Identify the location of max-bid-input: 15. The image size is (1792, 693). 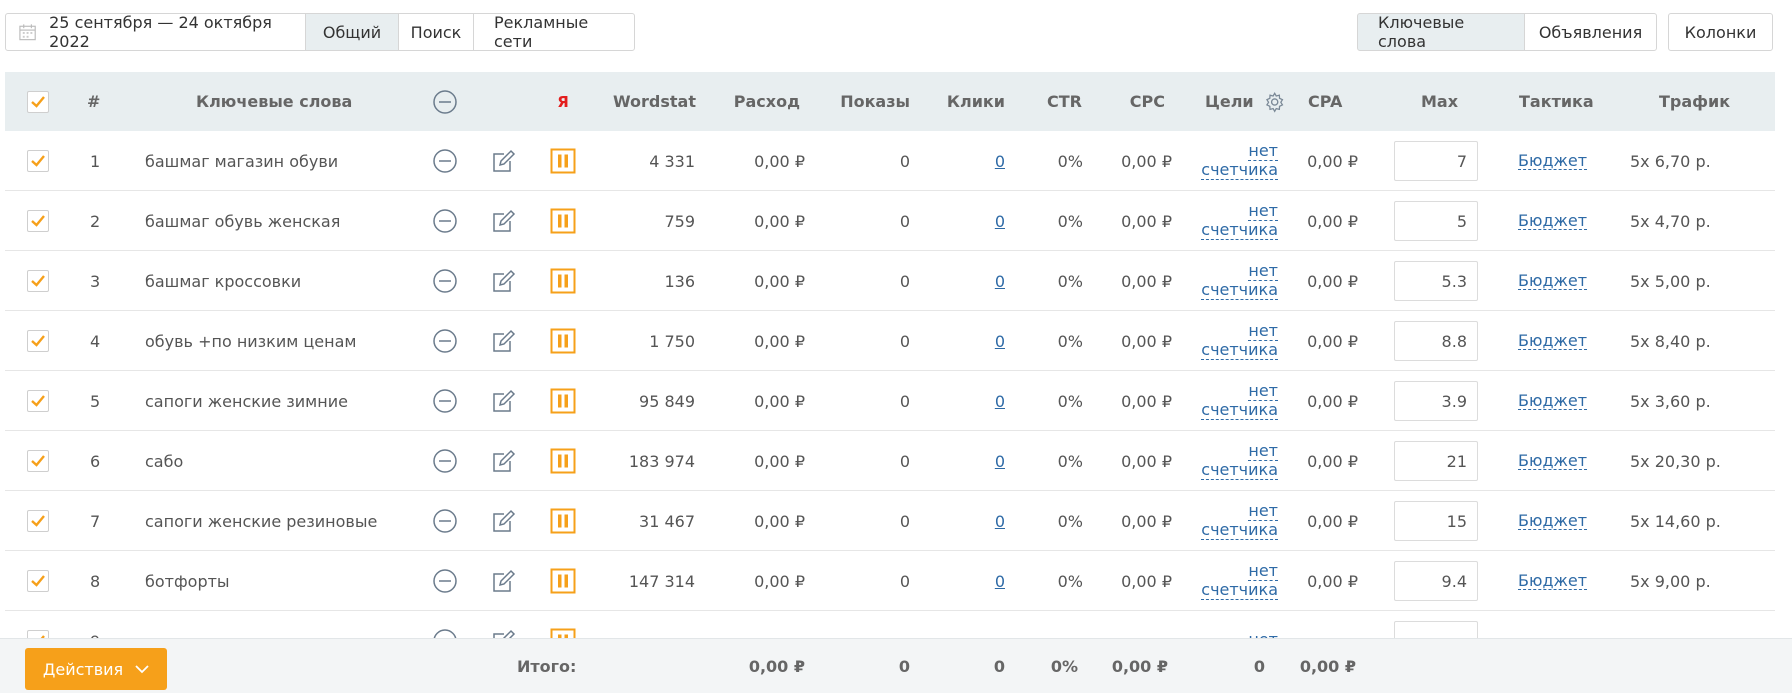
(1436, 521).